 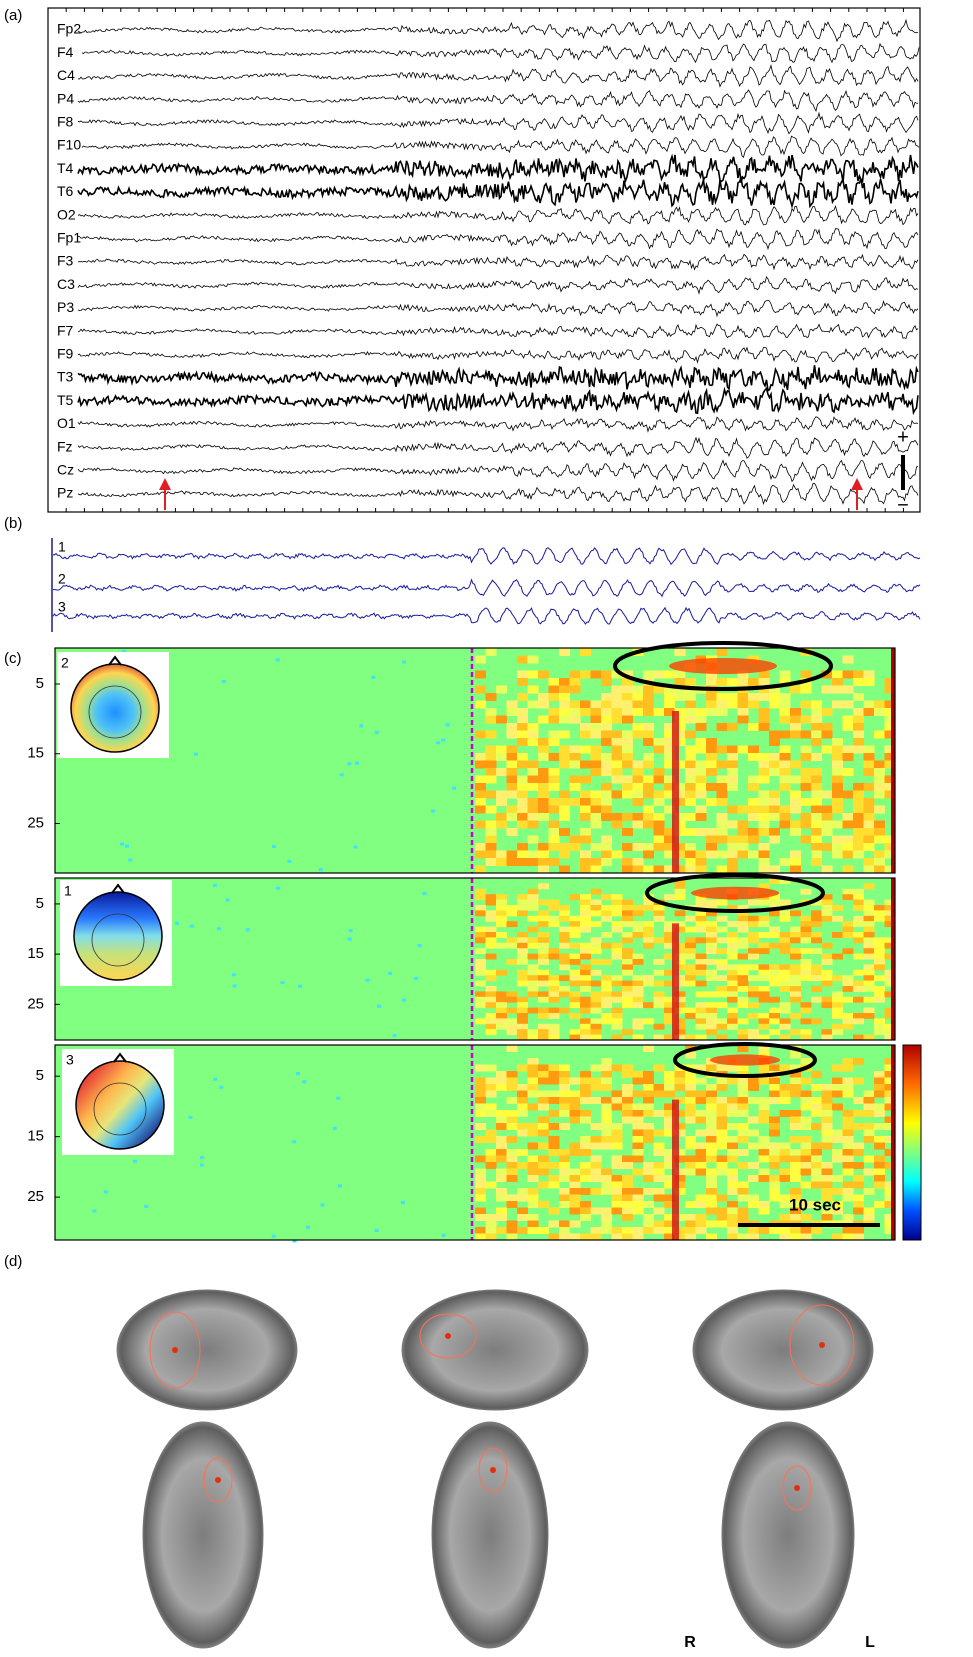 I want to click on topo-nose, so click(x=115, y=660).